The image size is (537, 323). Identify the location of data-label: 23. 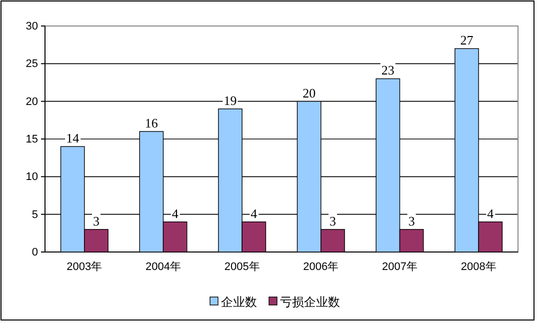
(387, 70).